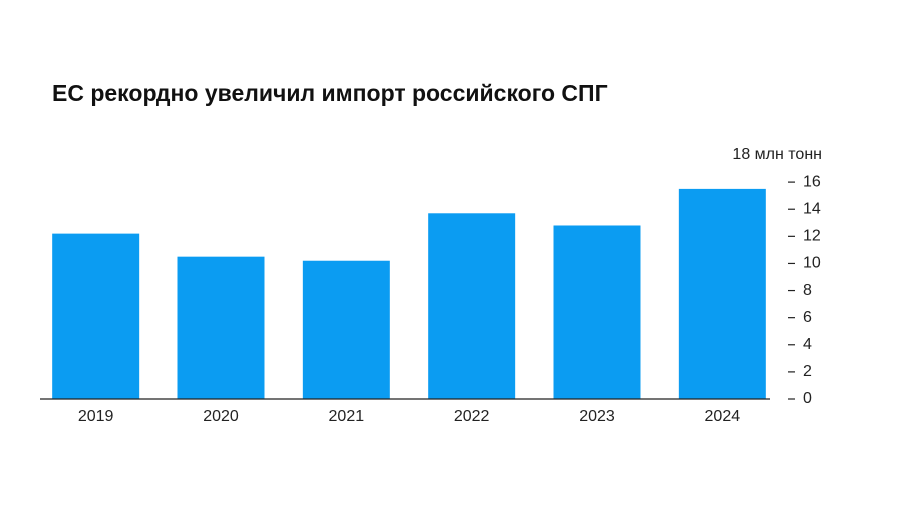 The image size is (900, 506). What do you see at coordinates (812, 208) in the screenshot?
I see `y-tick-label: 14` at bounding box center [812, 208].